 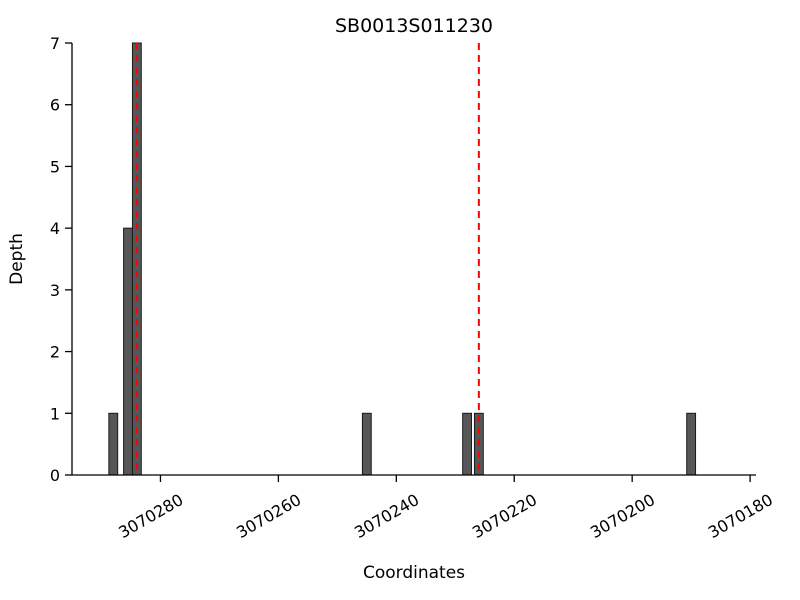 I want to click on x-tick-label: 3070180, so click(x=740, y=516).